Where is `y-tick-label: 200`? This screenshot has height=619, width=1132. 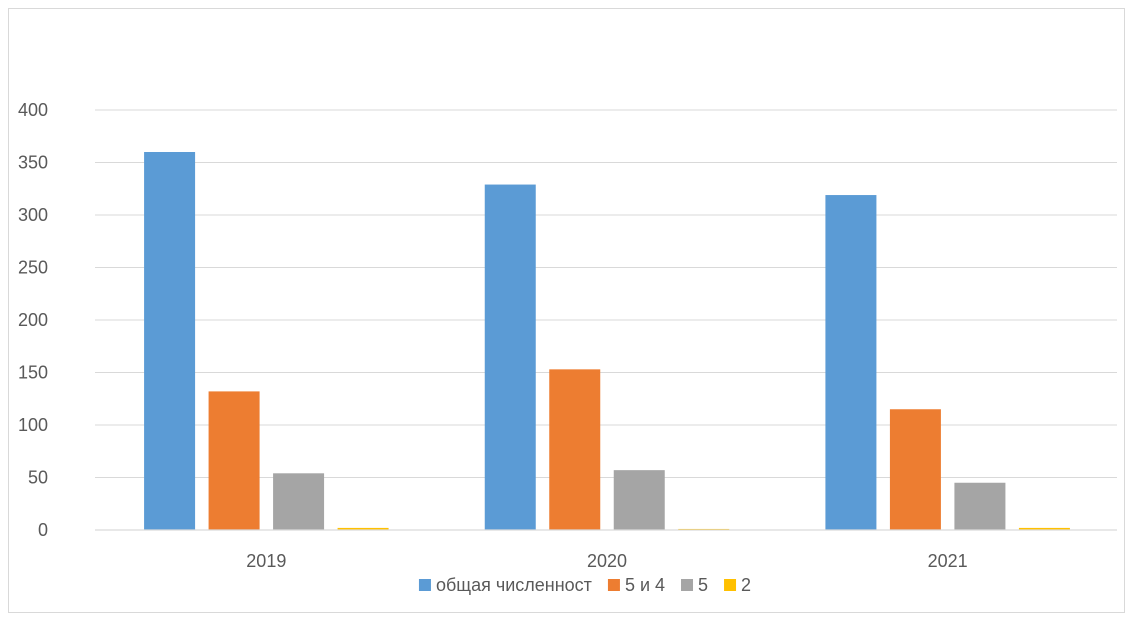 y-tick-label: 200 is located at coordinates (33, 320).